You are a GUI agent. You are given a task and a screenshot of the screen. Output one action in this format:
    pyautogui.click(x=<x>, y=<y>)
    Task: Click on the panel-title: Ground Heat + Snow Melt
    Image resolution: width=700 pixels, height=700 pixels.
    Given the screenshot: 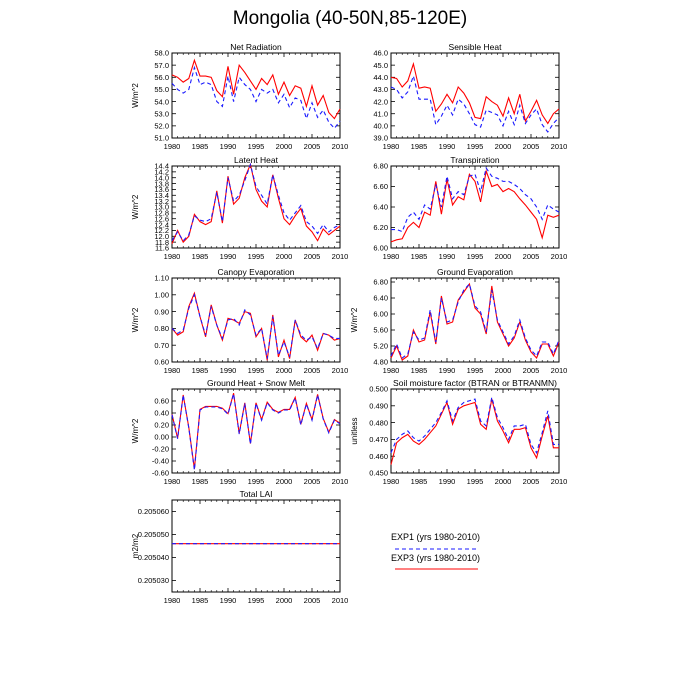 What is the action you would take?
    pyautogui.click(x=256, y=383)
    